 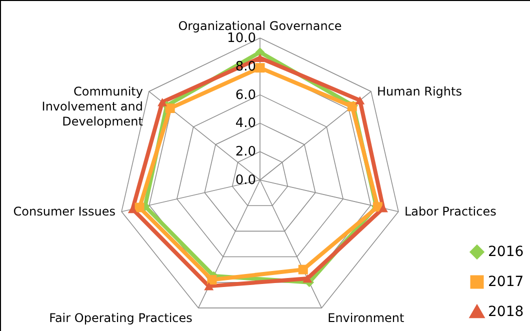 I want to click on spoke-label: Labor Practices, so click(x=450, y=211).